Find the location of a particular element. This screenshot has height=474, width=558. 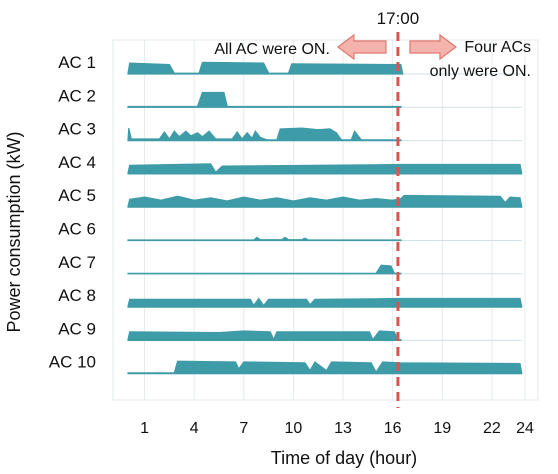

marker-time-label: 17:00 is located at coordinates (398, 18).